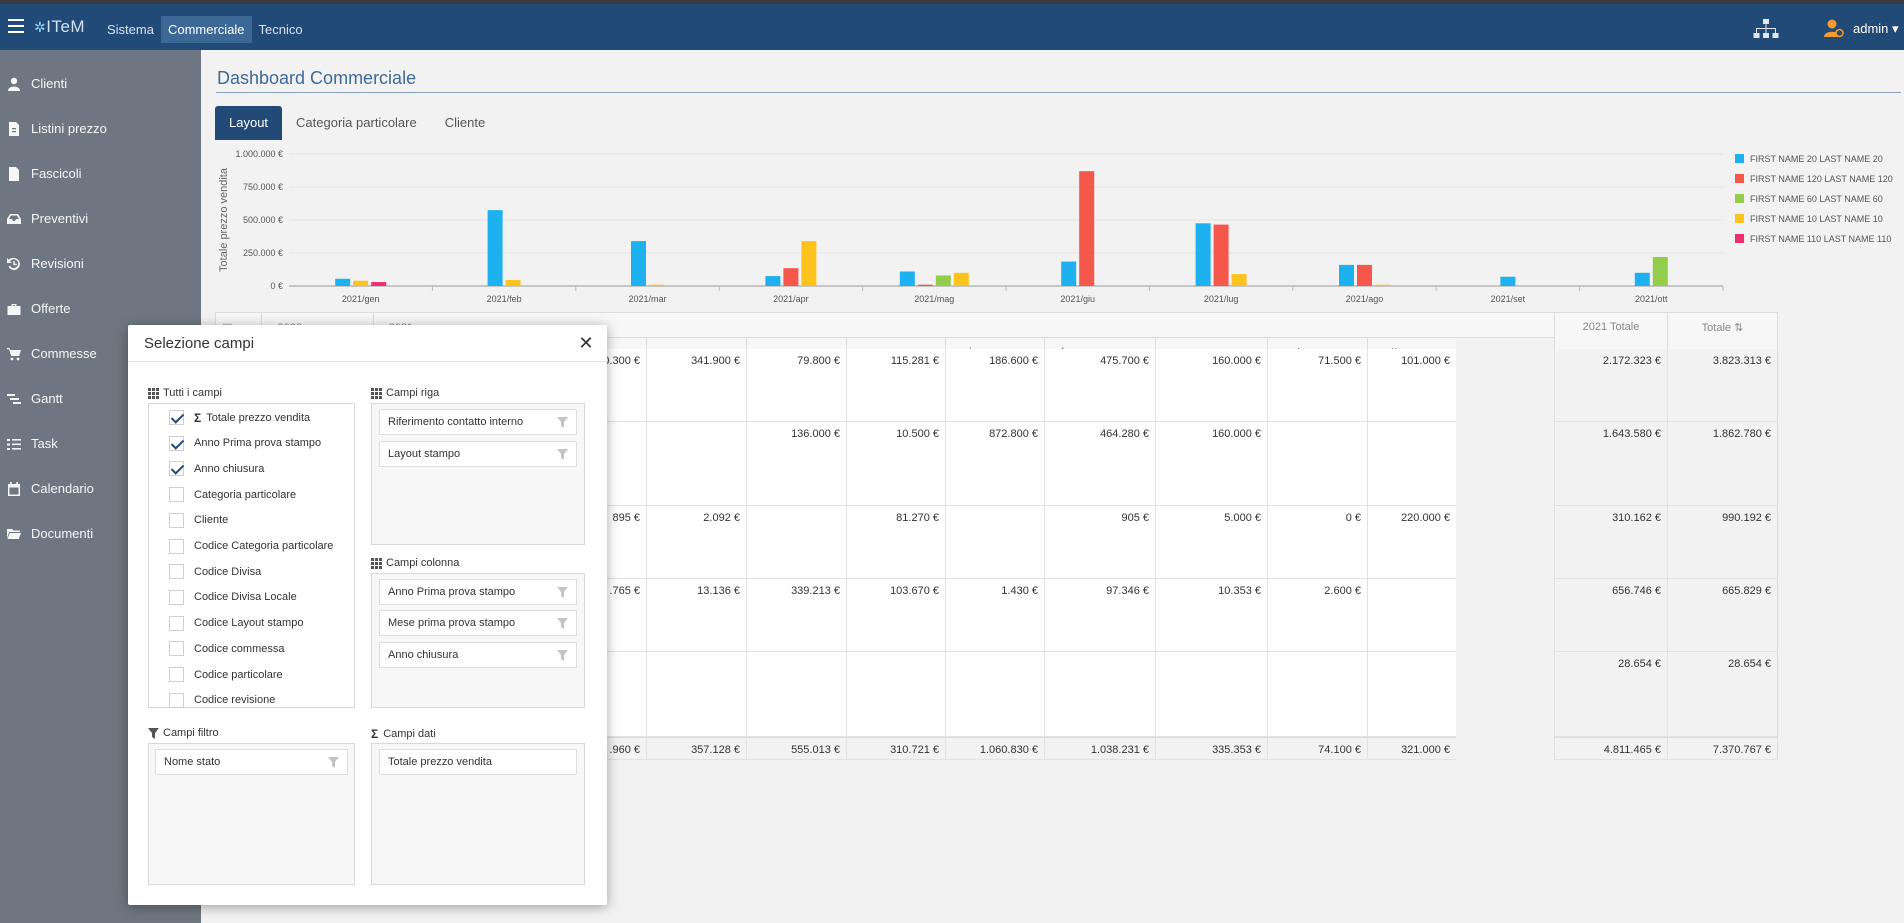  I want to click on grid-icon, so click(376, 393).